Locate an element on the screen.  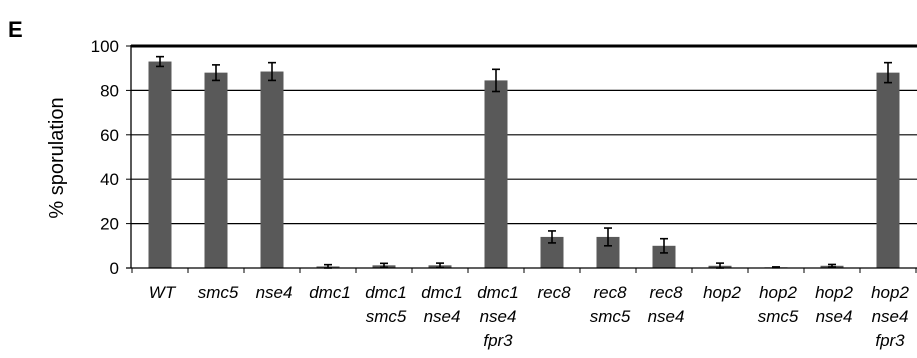
x-tick-label-13-2: fpr3 is located at coordinates (890, 340).